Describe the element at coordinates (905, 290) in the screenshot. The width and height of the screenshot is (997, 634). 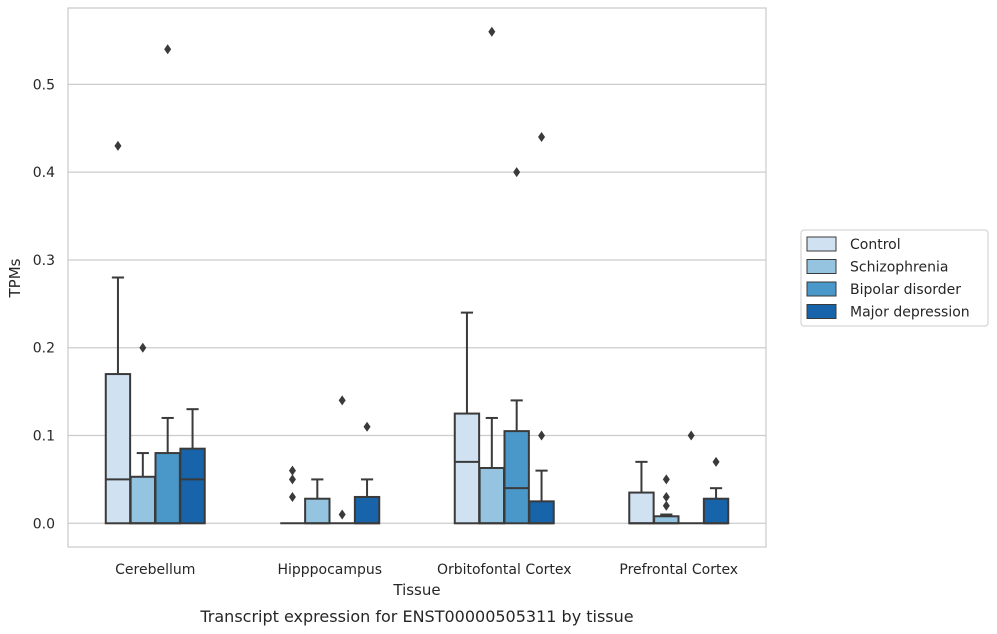
I see `legend-label: Bipolar disorder` at that location.